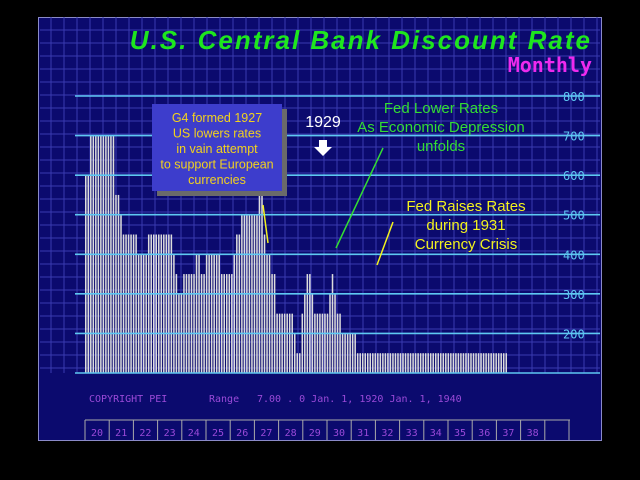 The height and width of the screenshot is (480, 640). What do you see at coordinates (194, 433) in the screenshot?
I see `x-tick-label: 24` at bounding box center [194, 433].